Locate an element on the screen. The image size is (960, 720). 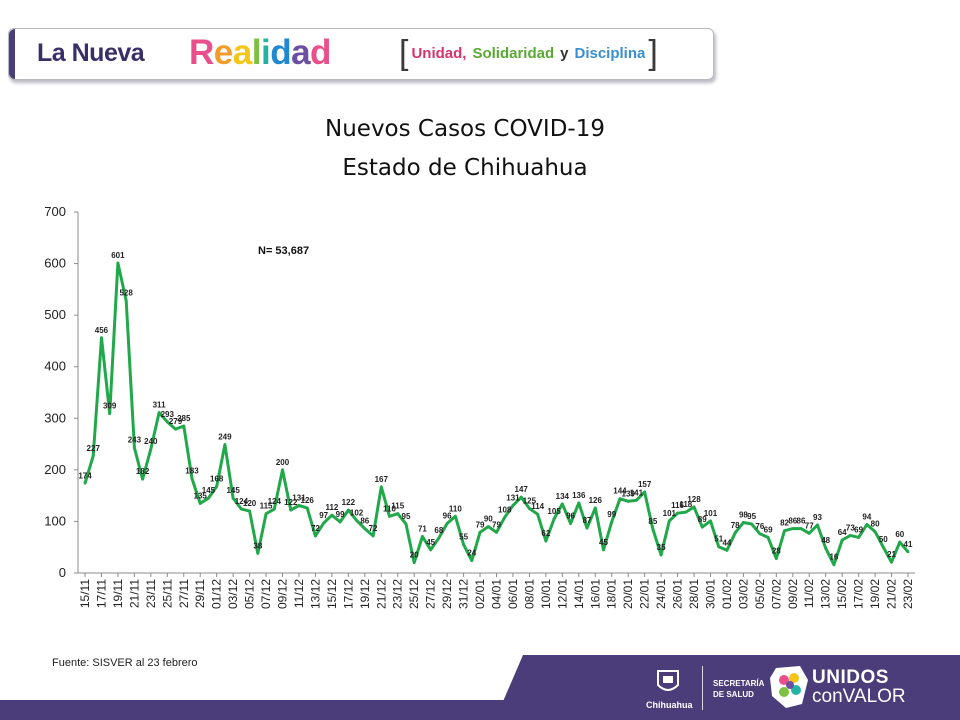
data-label: 77 is located at coordinates (809, 525).